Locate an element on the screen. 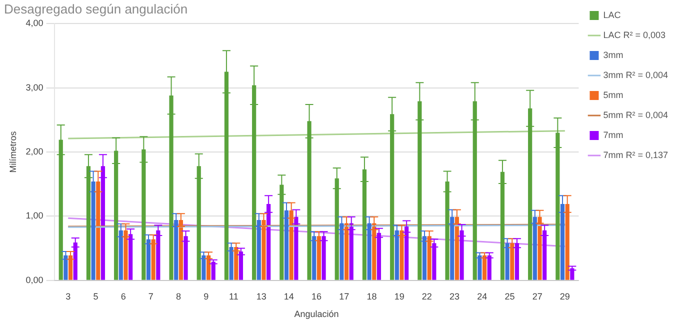 The height and width of the screenshot is (326, 682). x-tick-label: 22 is located at coordinates (427, 296).